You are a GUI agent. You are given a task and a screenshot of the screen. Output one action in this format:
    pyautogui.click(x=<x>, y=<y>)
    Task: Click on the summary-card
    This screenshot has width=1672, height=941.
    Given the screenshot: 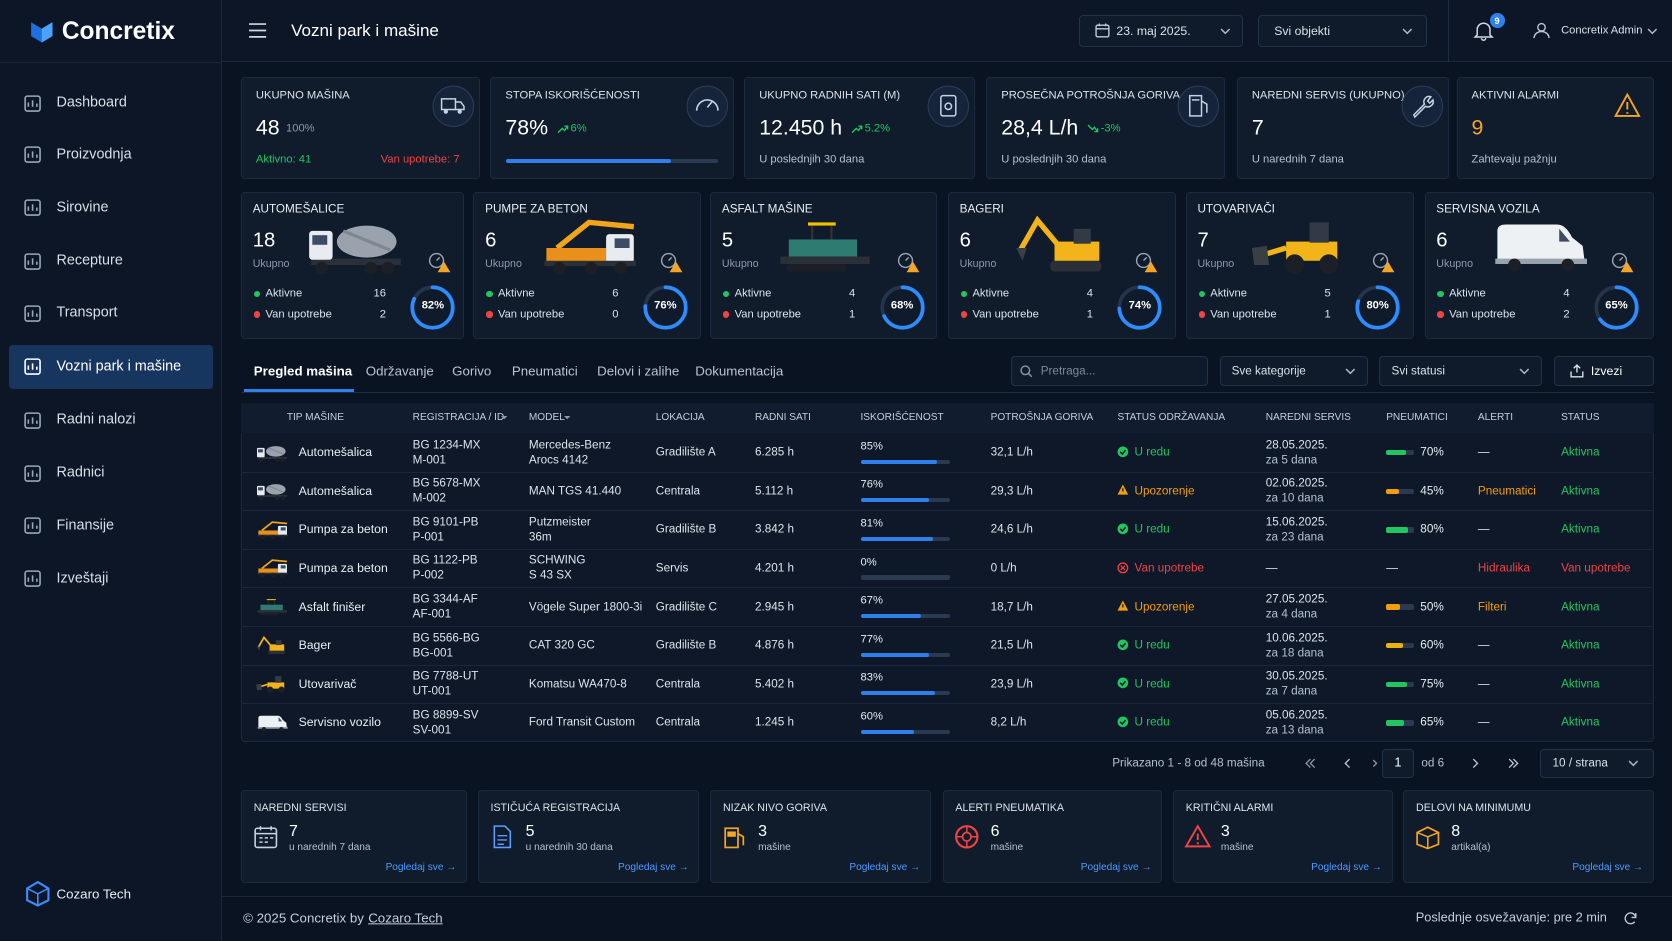 What is the action you would take?
    pyautogui.click(x=1052, y=836)
    